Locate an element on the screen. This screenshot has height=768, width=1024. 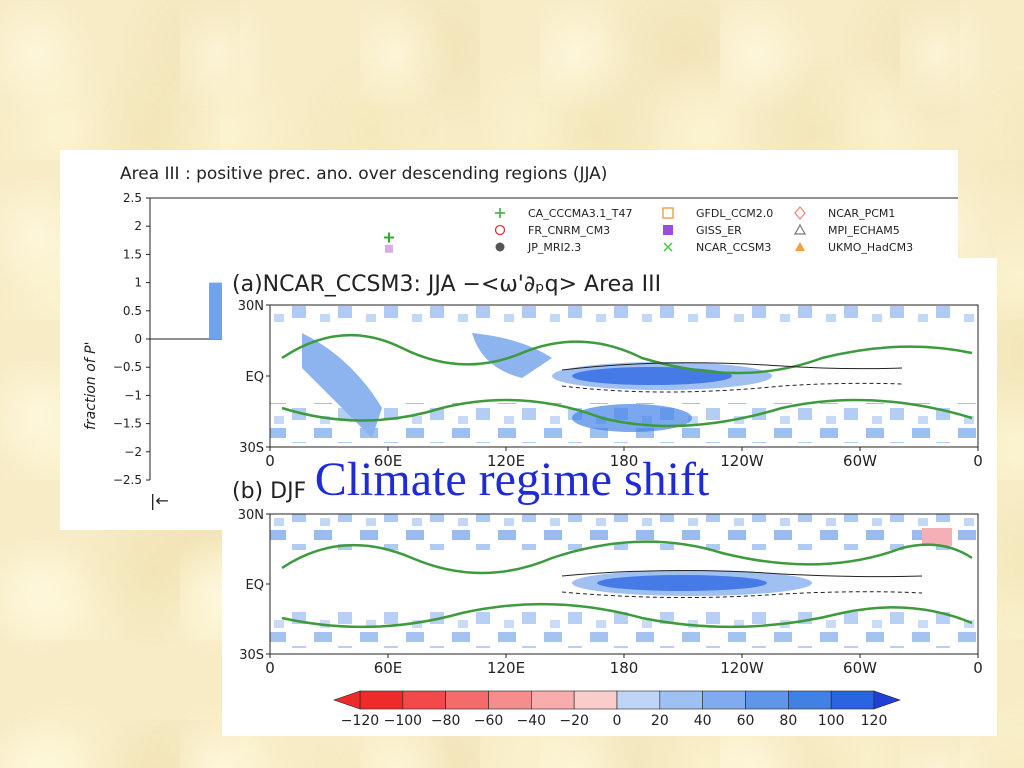
colorbar-label: 40 is located at coordinates (703, 721).